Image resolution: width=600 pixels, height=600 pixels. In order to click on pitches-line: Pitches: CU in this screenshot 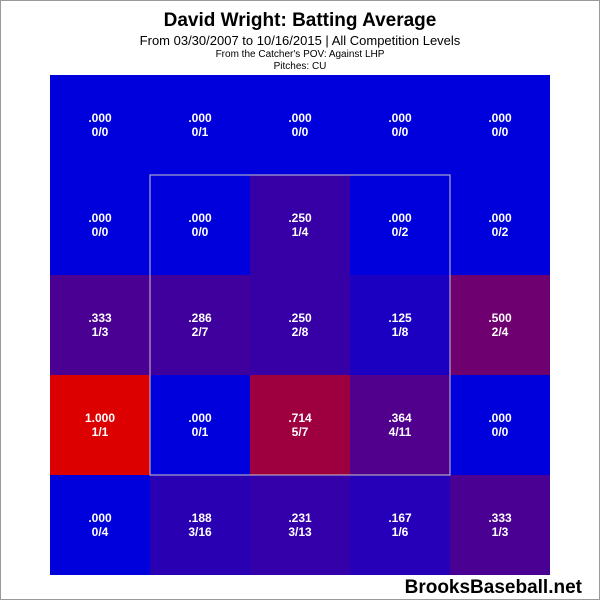, I will do `click(300, 66)`.